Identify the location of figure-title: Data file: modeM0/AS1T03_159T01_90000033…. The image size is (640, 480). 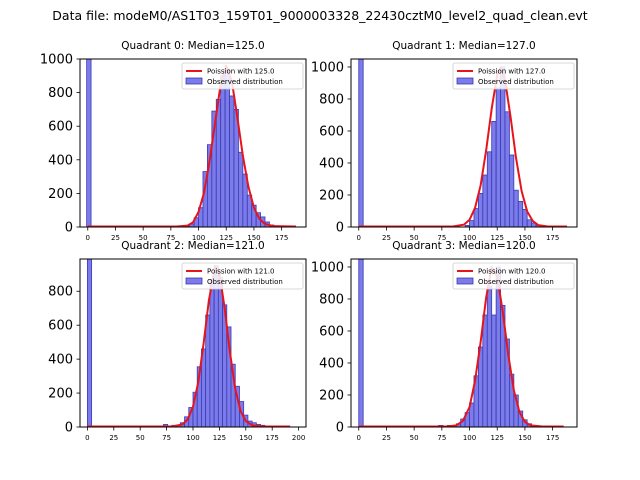
(320, 15).